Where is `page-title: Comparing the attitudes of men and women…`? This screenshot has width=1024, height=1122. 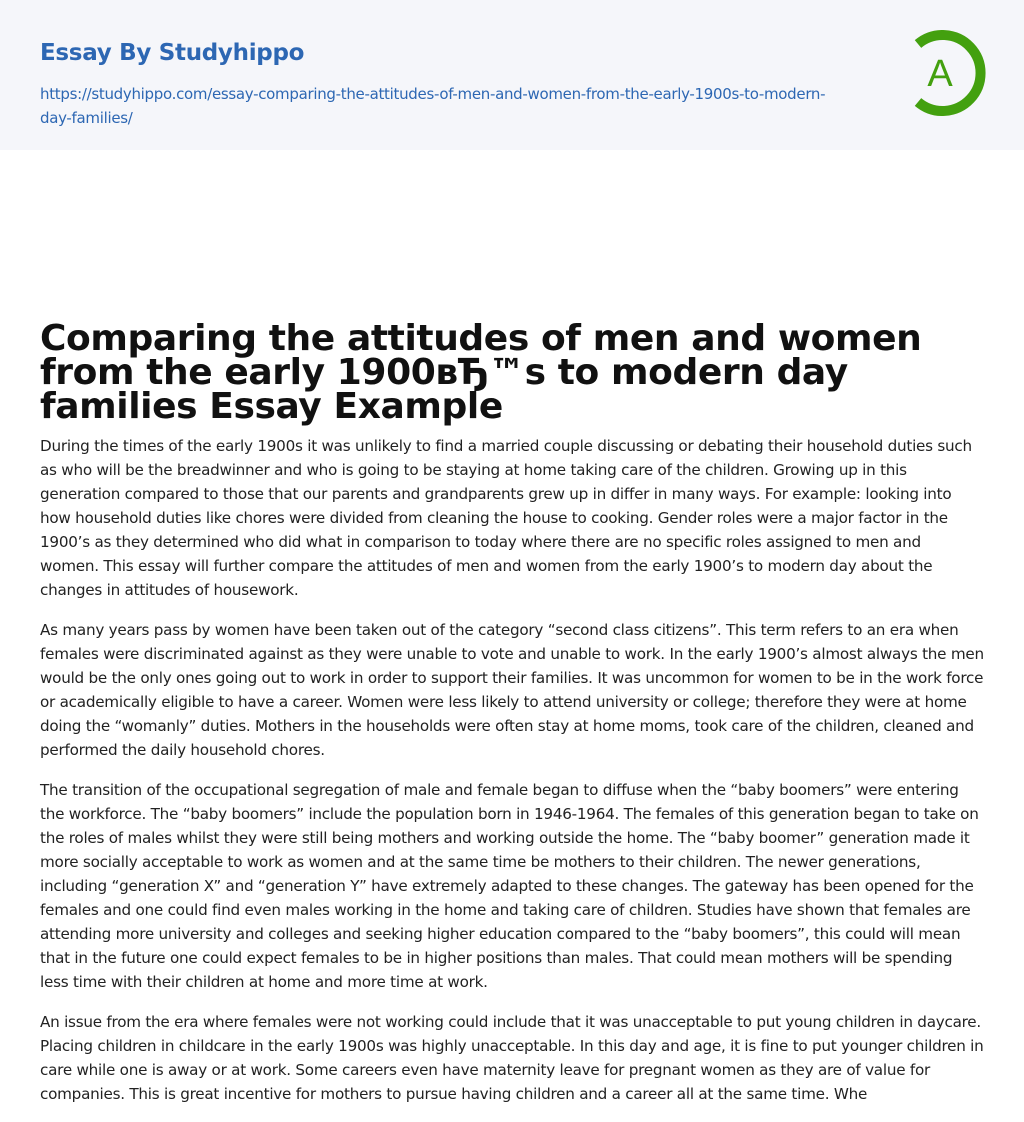
page-title: Comparing the attitudes of men and women… is located at coordinates (481, 372).